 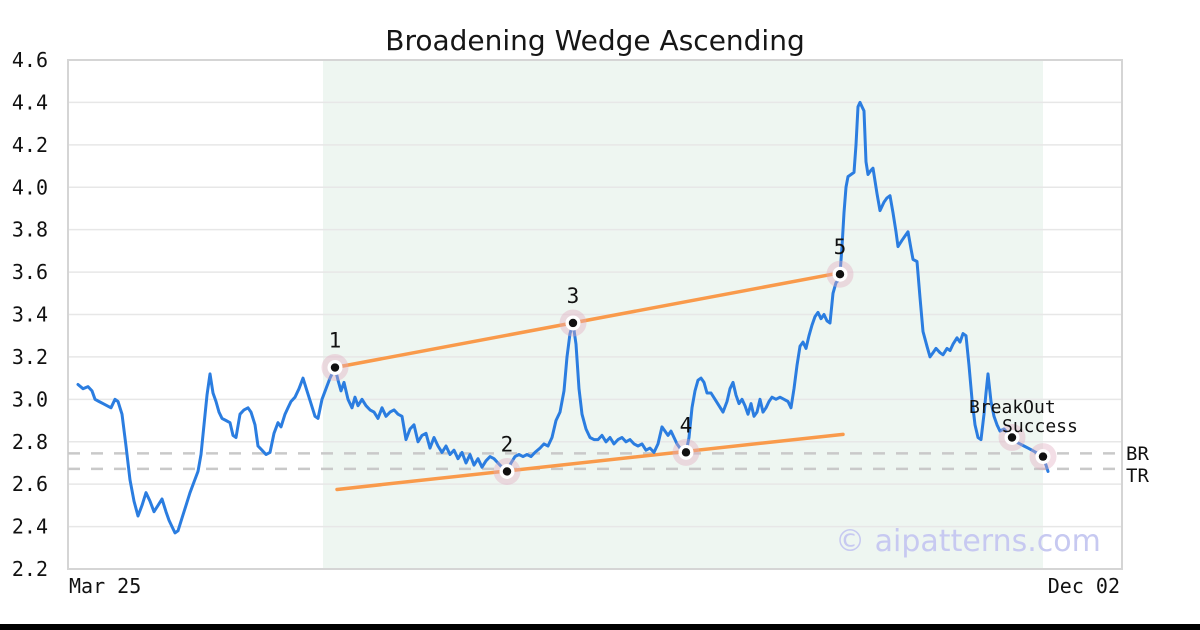 I want to click on target-level-label: TR, so click(x=1137, y=476).